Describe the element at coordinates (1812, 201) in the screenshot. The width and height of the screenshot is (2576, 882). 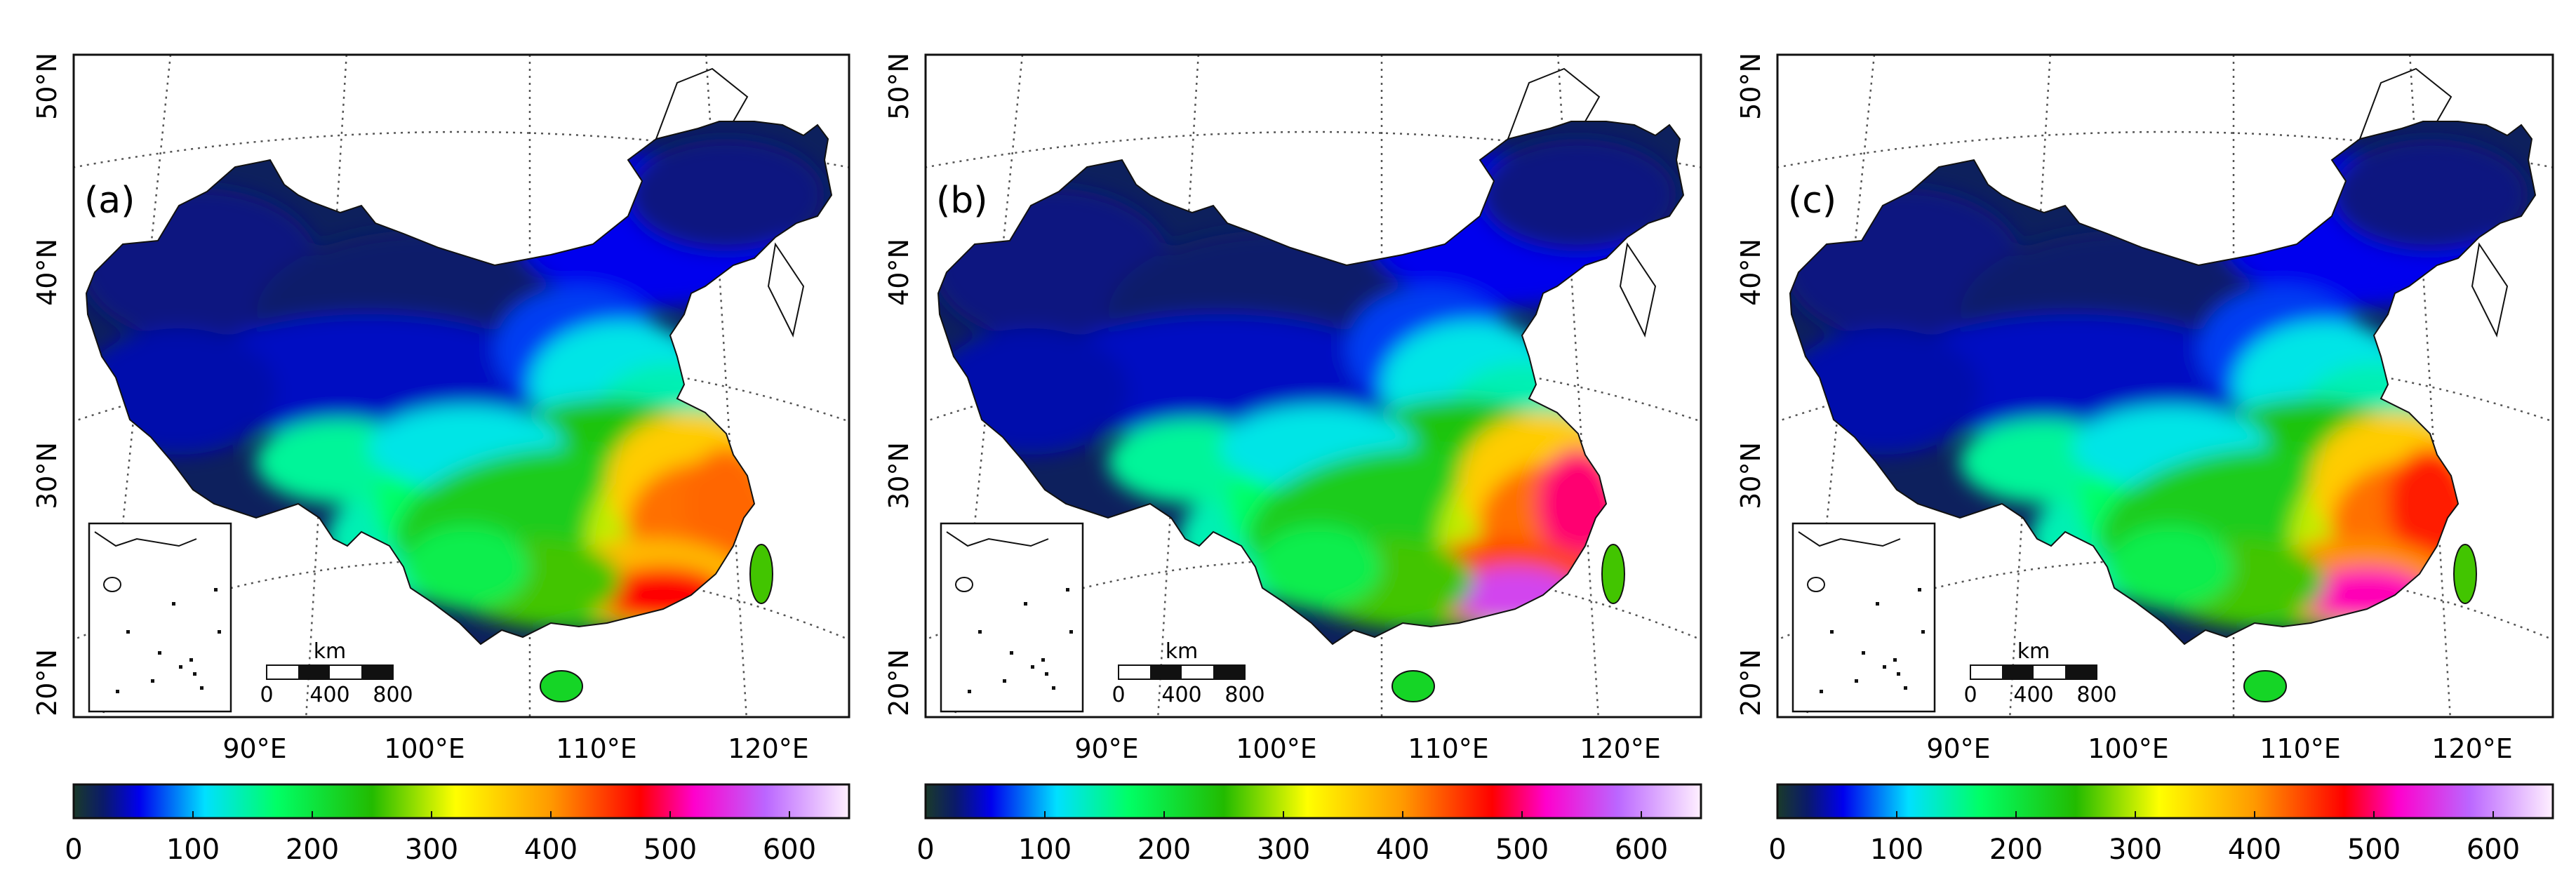
I see `panel-label: (c)` at that location.